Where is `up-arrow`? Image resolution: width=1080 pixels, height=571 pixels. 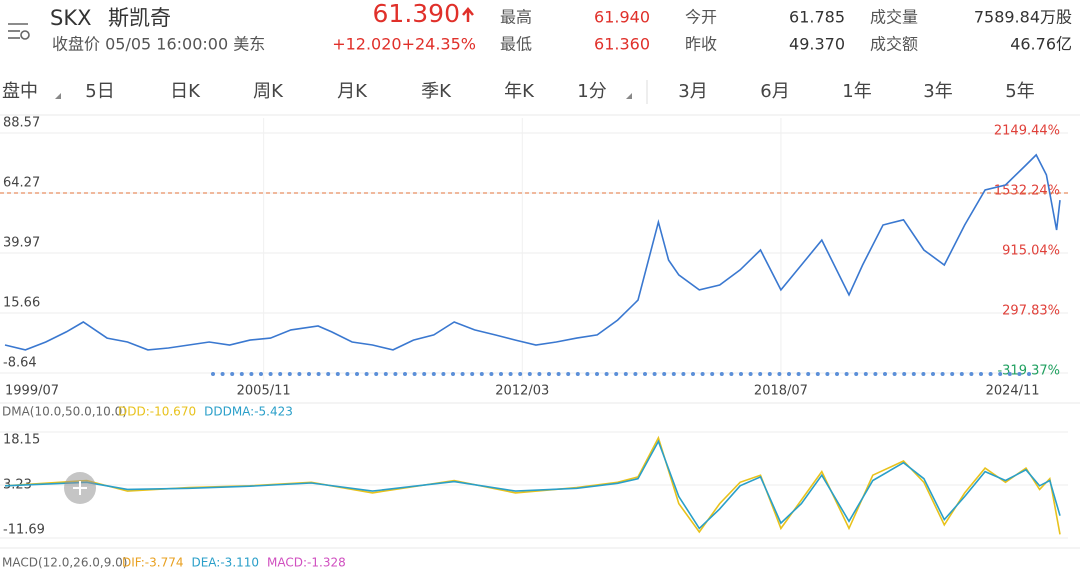 up-arrow is located at coordinates (468, 14).